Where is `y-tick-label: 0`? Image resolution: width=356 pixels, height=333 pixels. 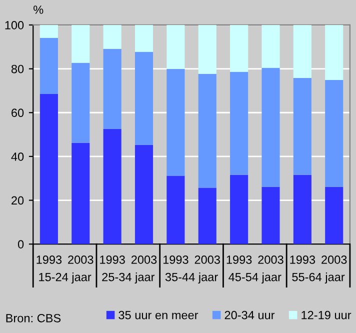 y-tick-label: 0 is located at coordinates (21, 244).